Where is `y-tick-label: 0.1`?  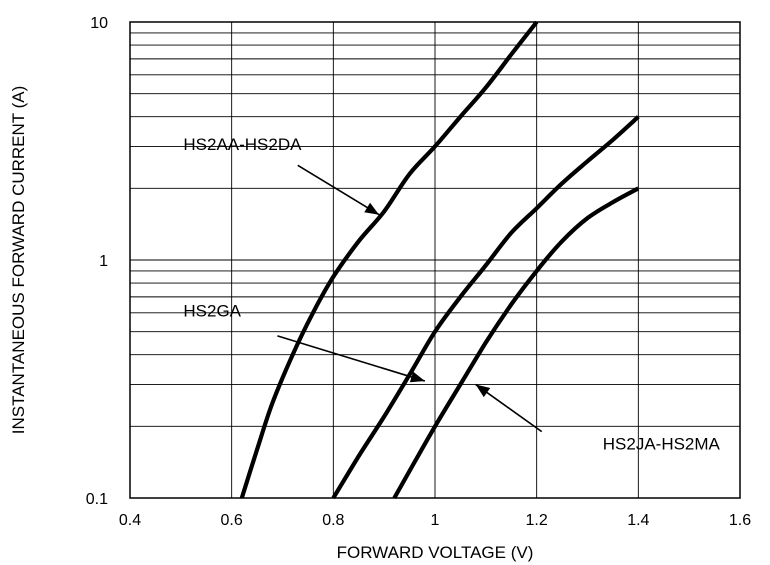
y-tick-label: 0.1 is located at coordinates (97, 499).